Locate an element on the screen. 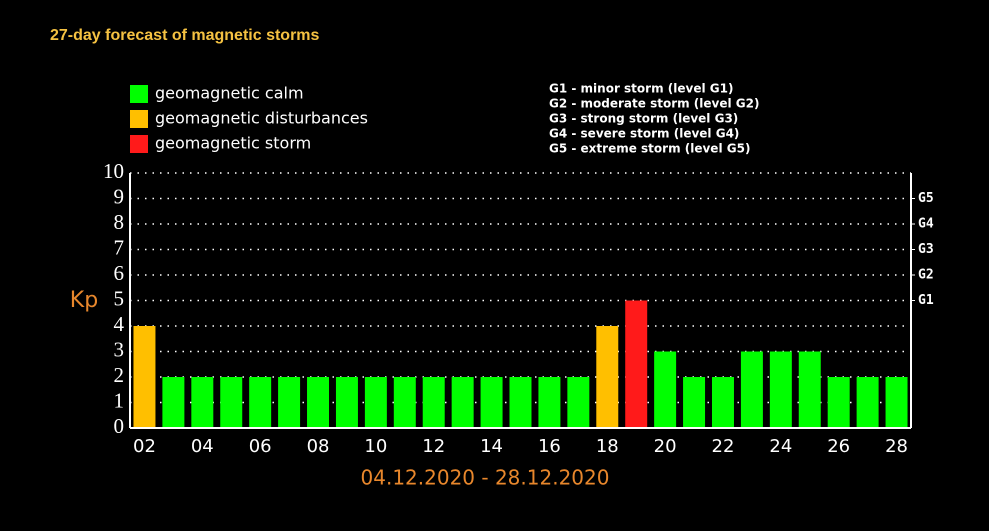 The image size is (989, 531). y-tick-label: 1 is located at coordinates (119, 400).